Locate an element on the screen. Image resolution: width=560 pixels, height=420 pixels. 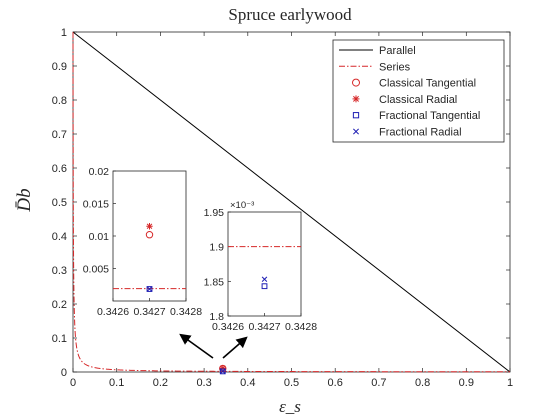
inset-2: 0.3426 0.3427 0.3428 1.8 1.85 1.9 1.95 ×10⁻³ is located at coordinates (261, 266).